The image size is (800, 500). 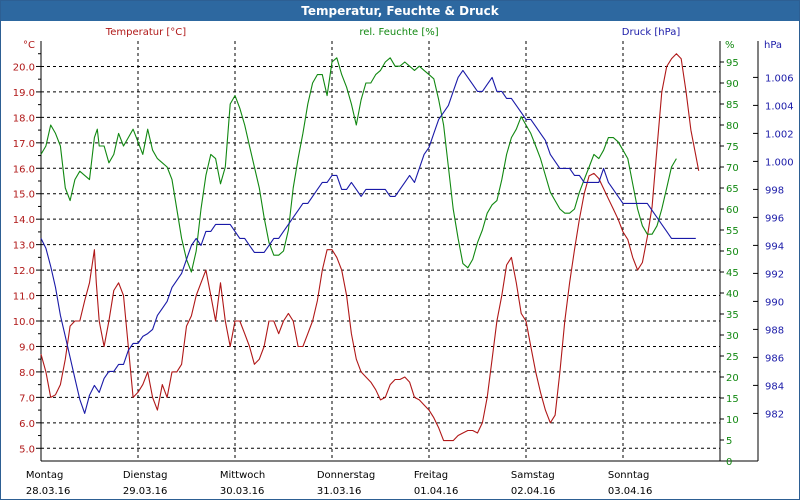 I want to click on pressure-tick-label: 1.002, so click(x=779, y=134).